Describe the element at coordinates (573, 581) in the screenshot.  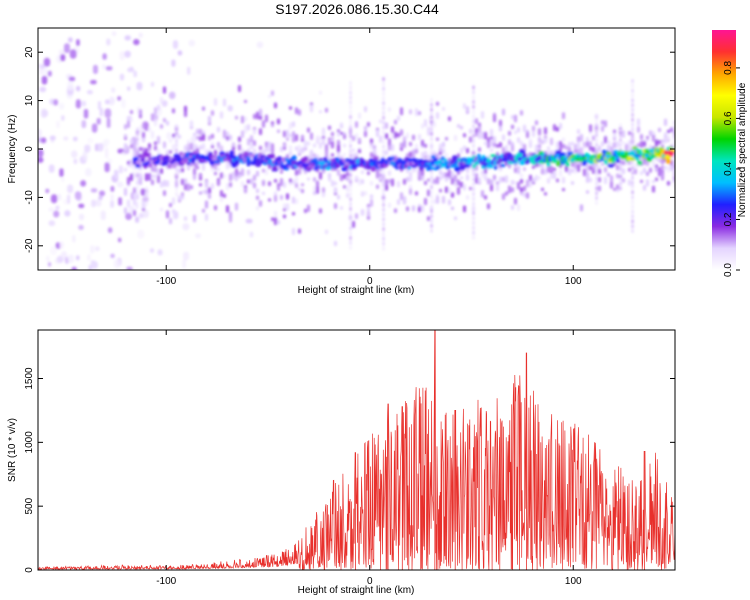
I see `snr-x-tick-label: 100` at that location.